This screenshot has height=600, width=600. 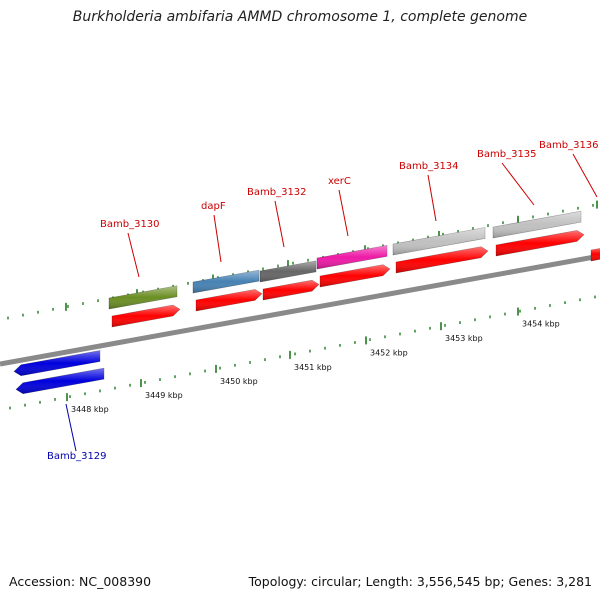 I want to click on gene-label-bamb-3132: Bamb_3132, so click(x=277, y=192).